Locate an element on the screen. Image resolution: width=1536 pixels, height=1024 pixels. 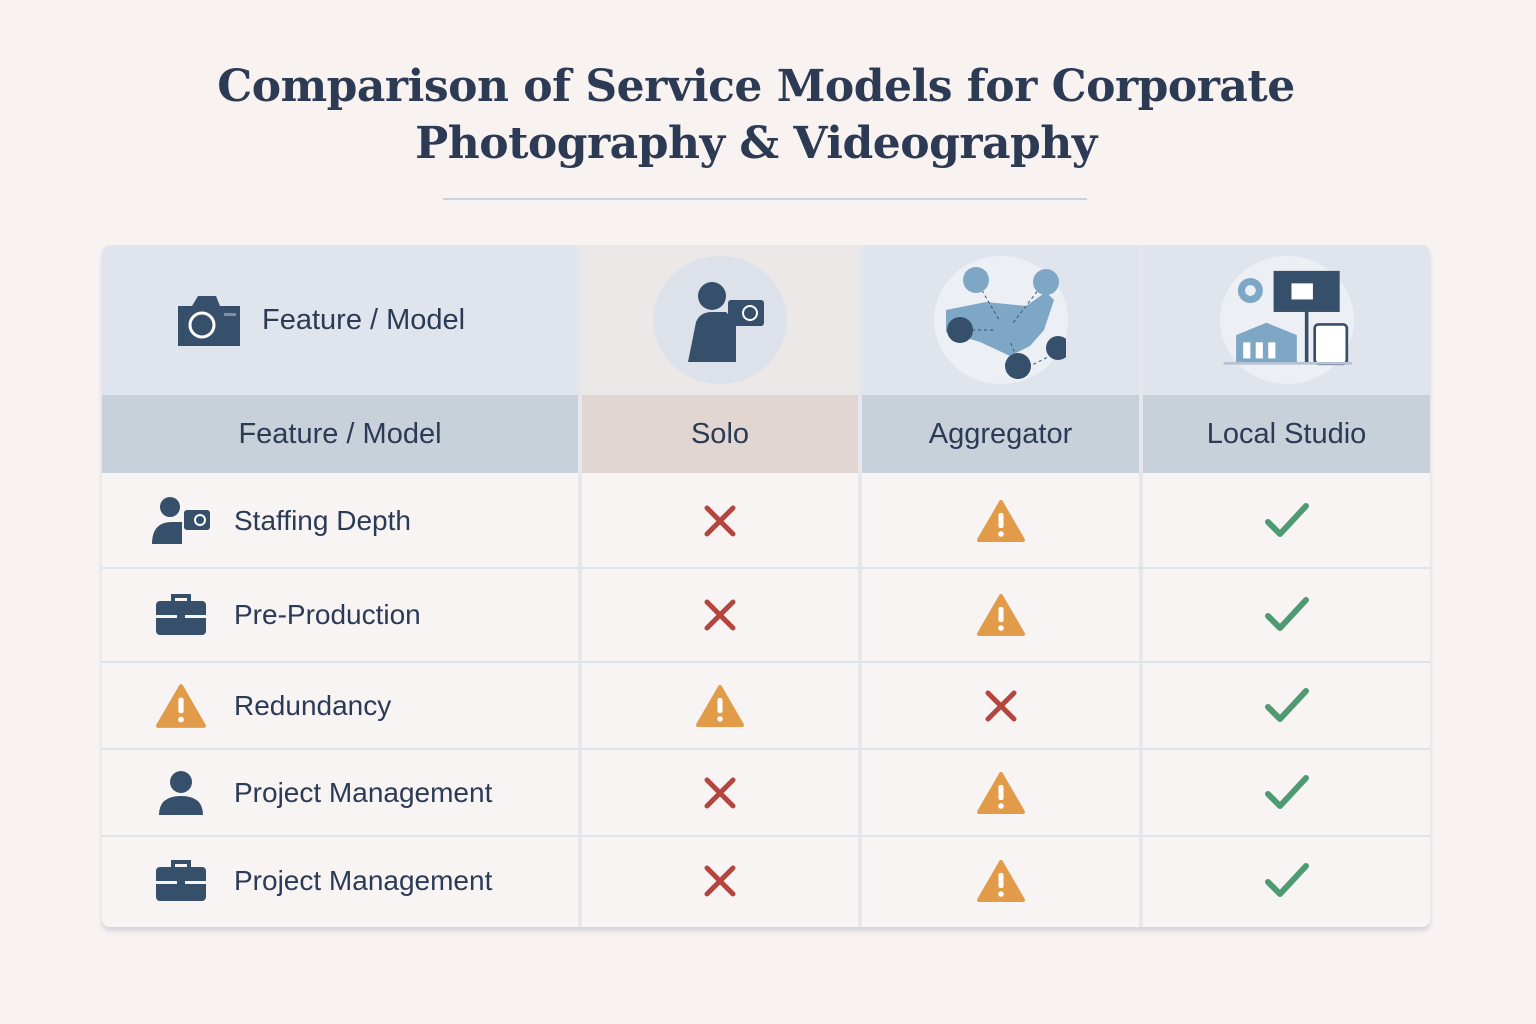
feature-cell: Staffing Depth is located at coordinates (340, 520).